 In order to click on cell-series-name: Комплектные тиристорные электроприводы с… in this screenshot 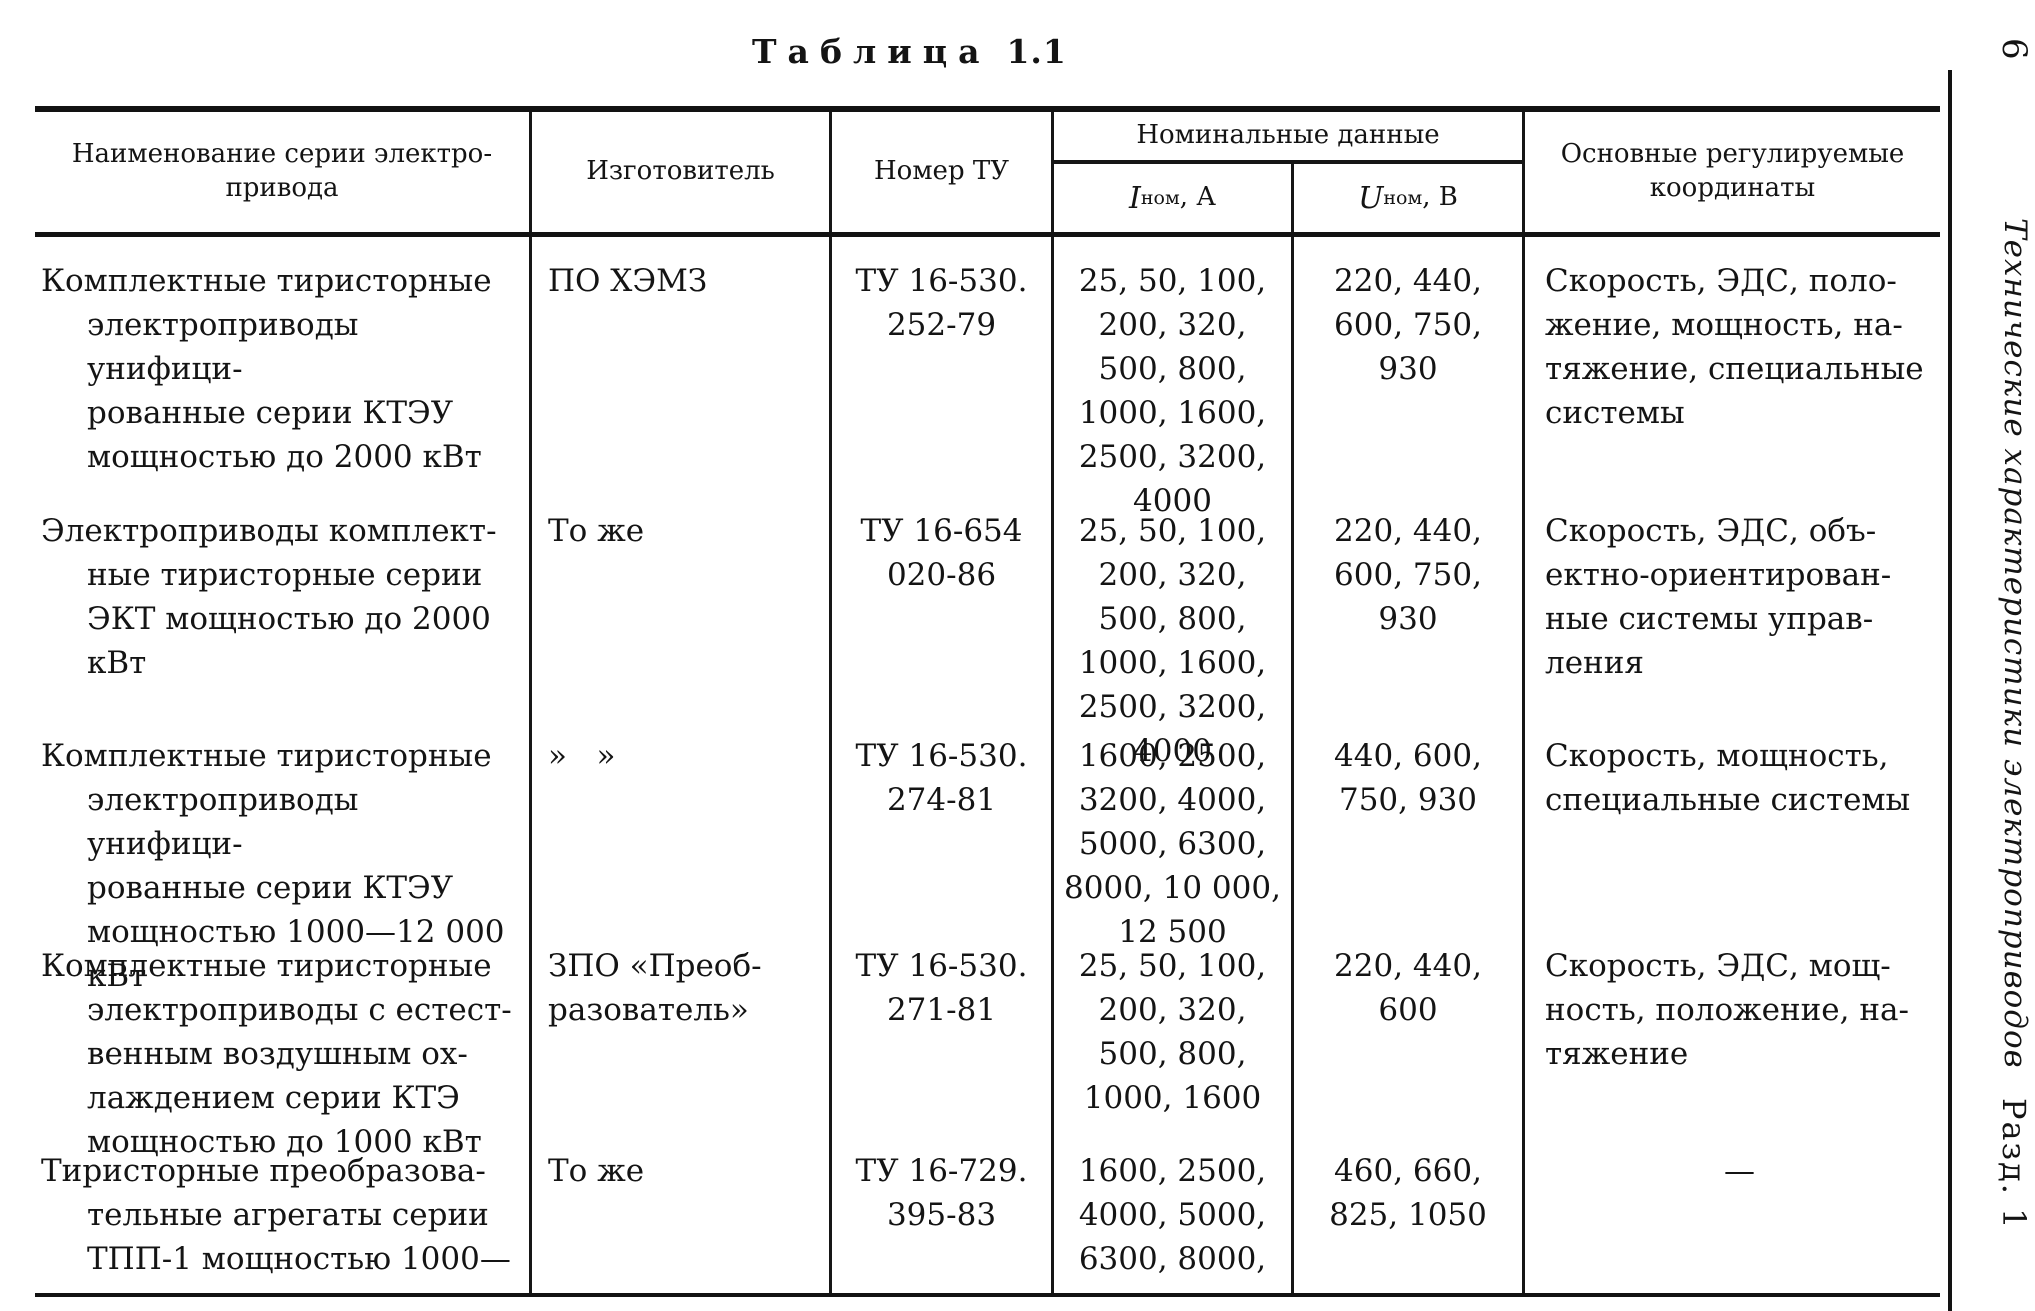, I will do `click(283, 1041)`.